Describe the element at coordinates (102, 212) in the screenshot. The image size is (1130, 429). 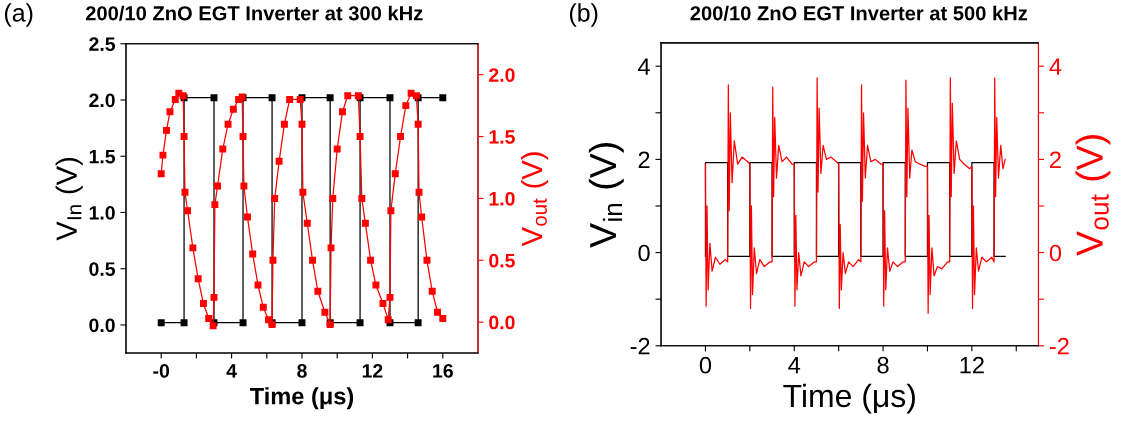
I see `y-tick-label: 1.0` at that location.